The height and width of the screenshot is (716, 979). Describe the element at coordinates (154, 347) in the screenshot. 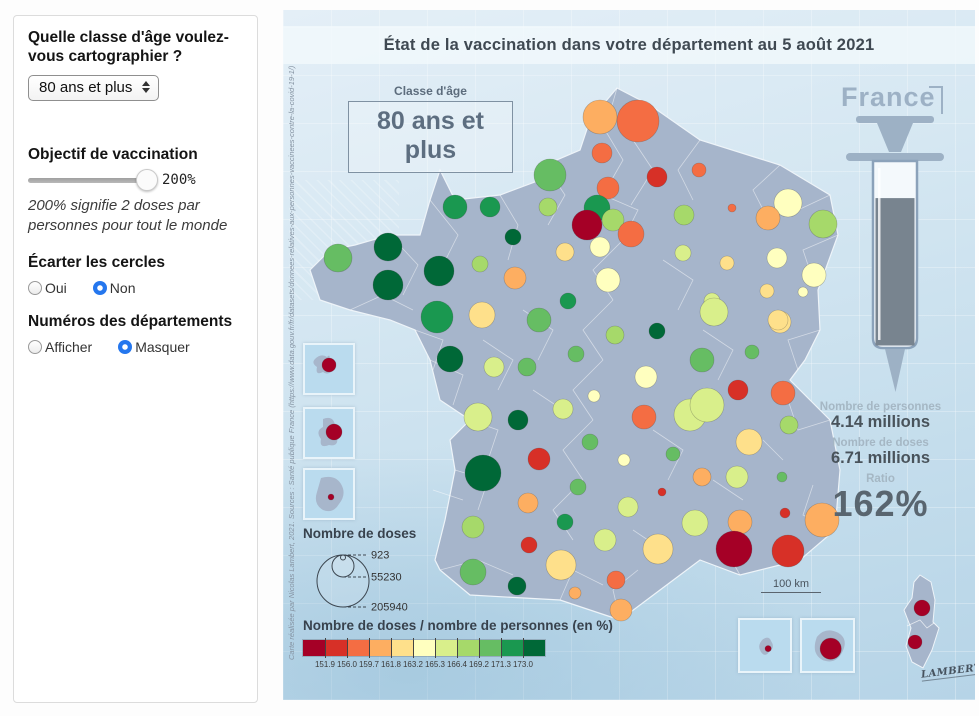

I see `numbers-option-masquer: Masquer` at that location.